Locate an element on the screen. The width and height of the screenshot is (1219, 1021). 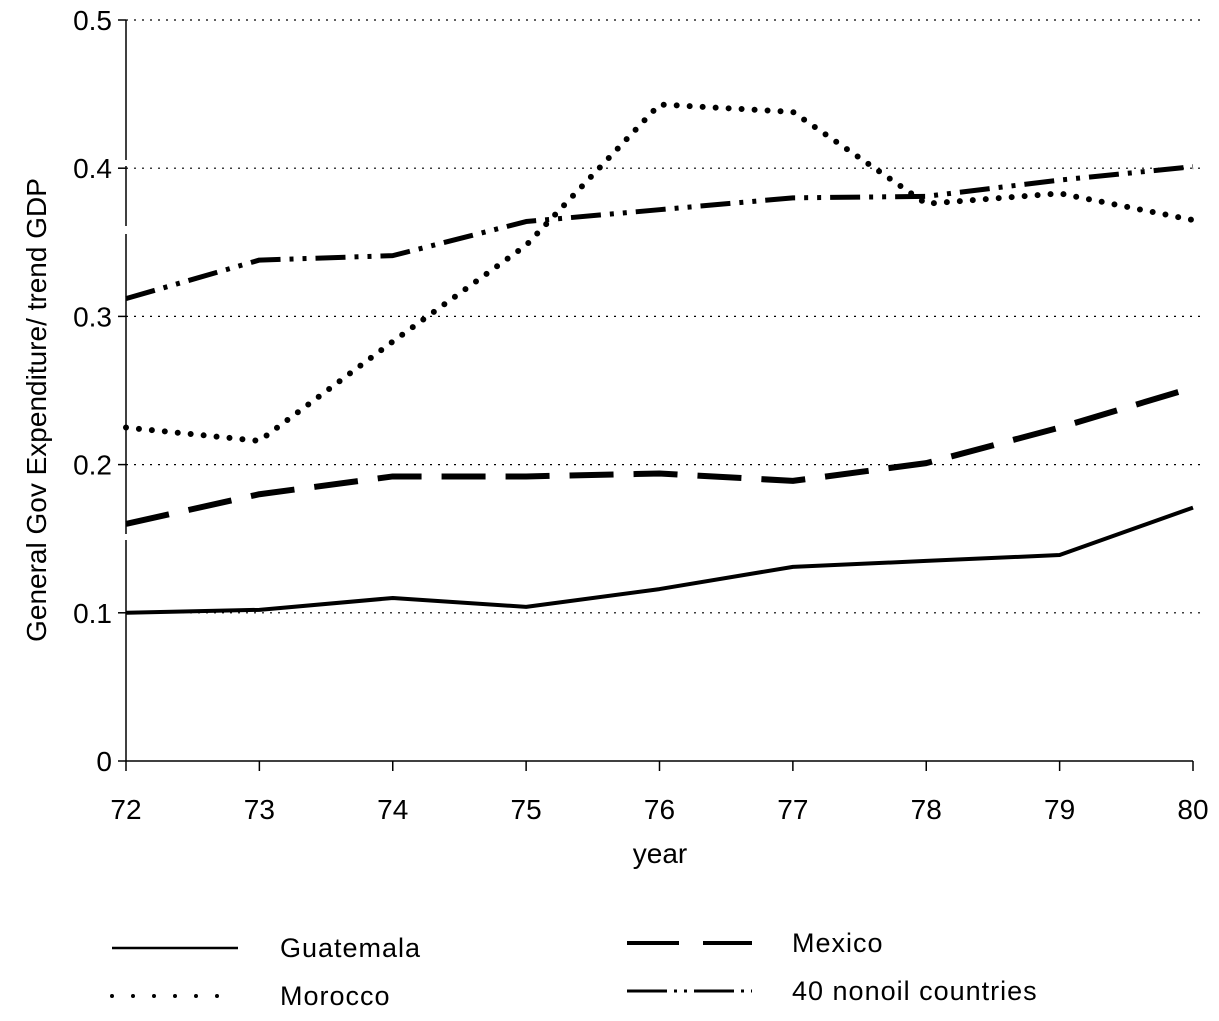
x-axis-title: year is located at coordinates (660, 853).